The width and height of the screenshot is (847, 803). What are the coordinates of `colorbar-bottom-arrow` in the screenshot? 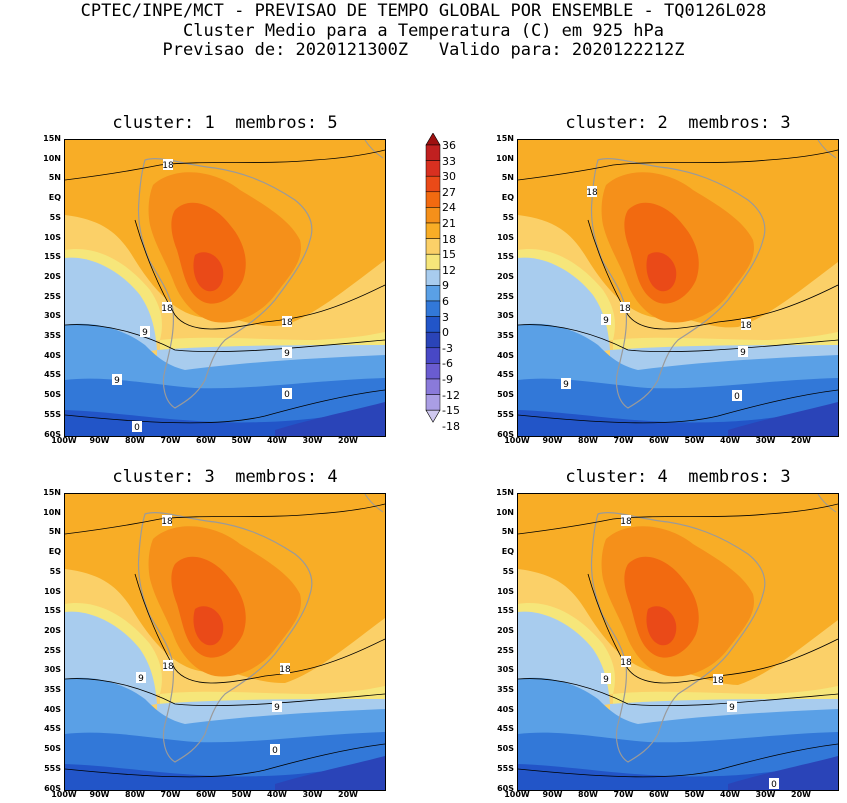 It's located at (433, 416).